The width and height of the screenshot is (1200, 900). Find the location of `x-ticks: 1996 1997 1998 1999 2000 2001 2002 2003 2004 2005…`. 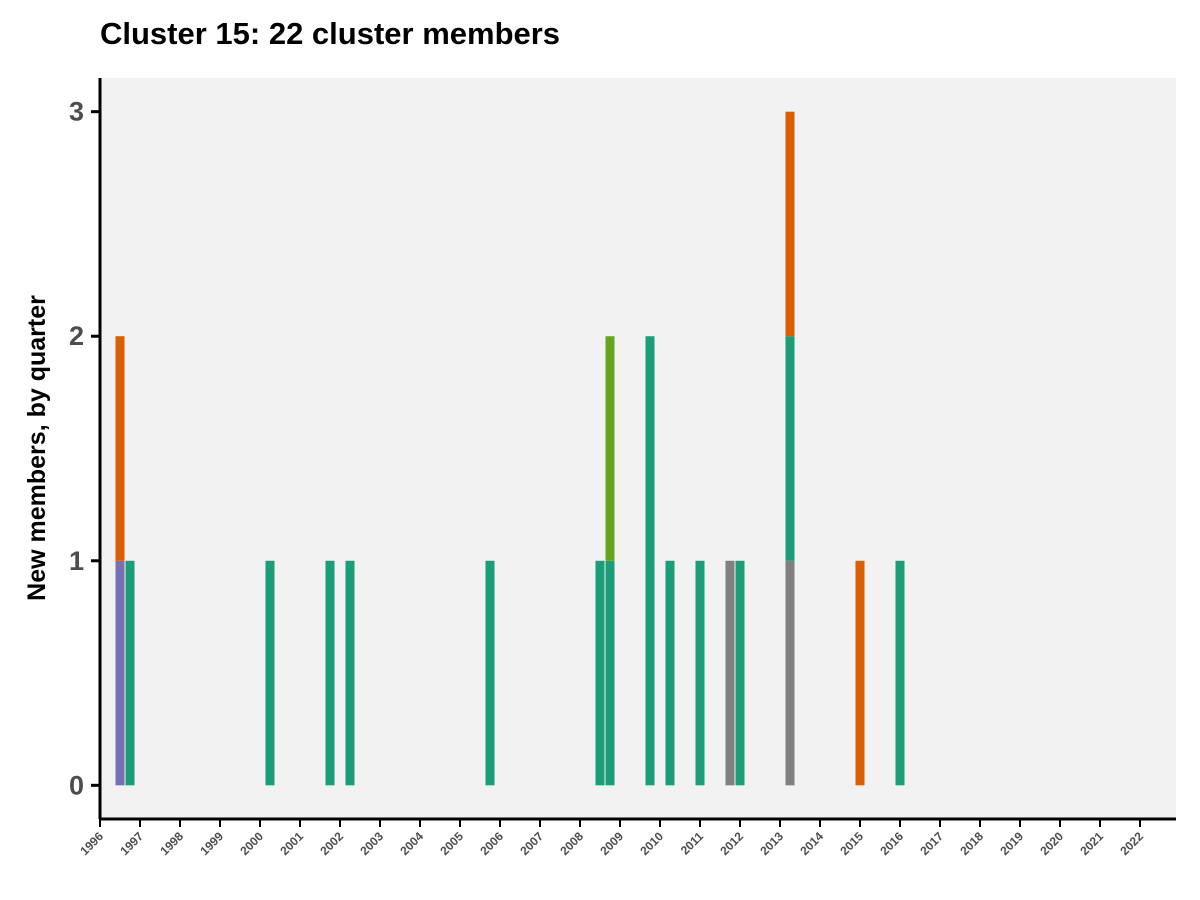

x-ticks: 1996 1997 1998 1999 2000 2001 2002 2003 2004 2005… is located at coordinates (611, 838).